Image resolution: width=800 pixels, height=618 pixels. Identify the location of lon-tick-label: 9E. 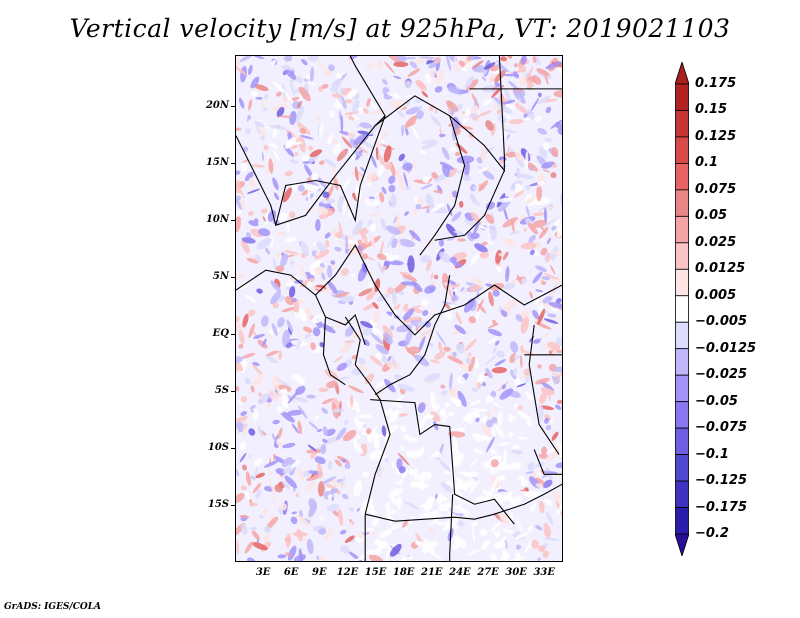
(319, 572).